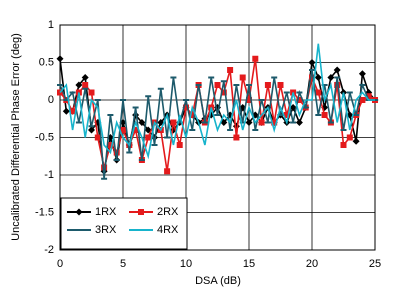 The width and height of the screenshot is (400, 298). Describe the element at coordinates (51, 100) in the screenshot. I see `y-tick-label: 0` at that location.